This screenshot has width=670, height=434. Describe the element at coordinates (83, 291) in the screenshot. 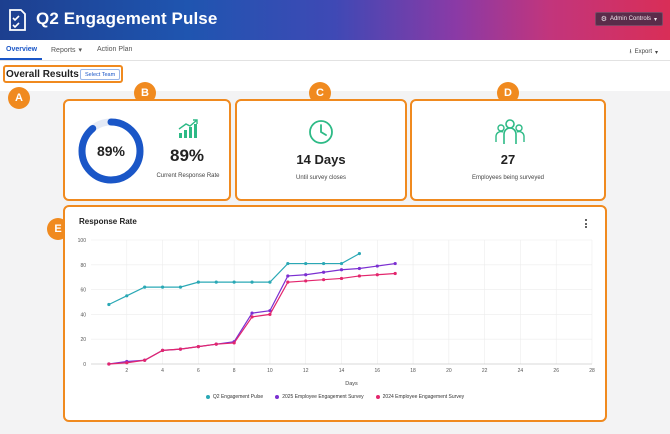

I see `y-tick-label: 60` at that location.